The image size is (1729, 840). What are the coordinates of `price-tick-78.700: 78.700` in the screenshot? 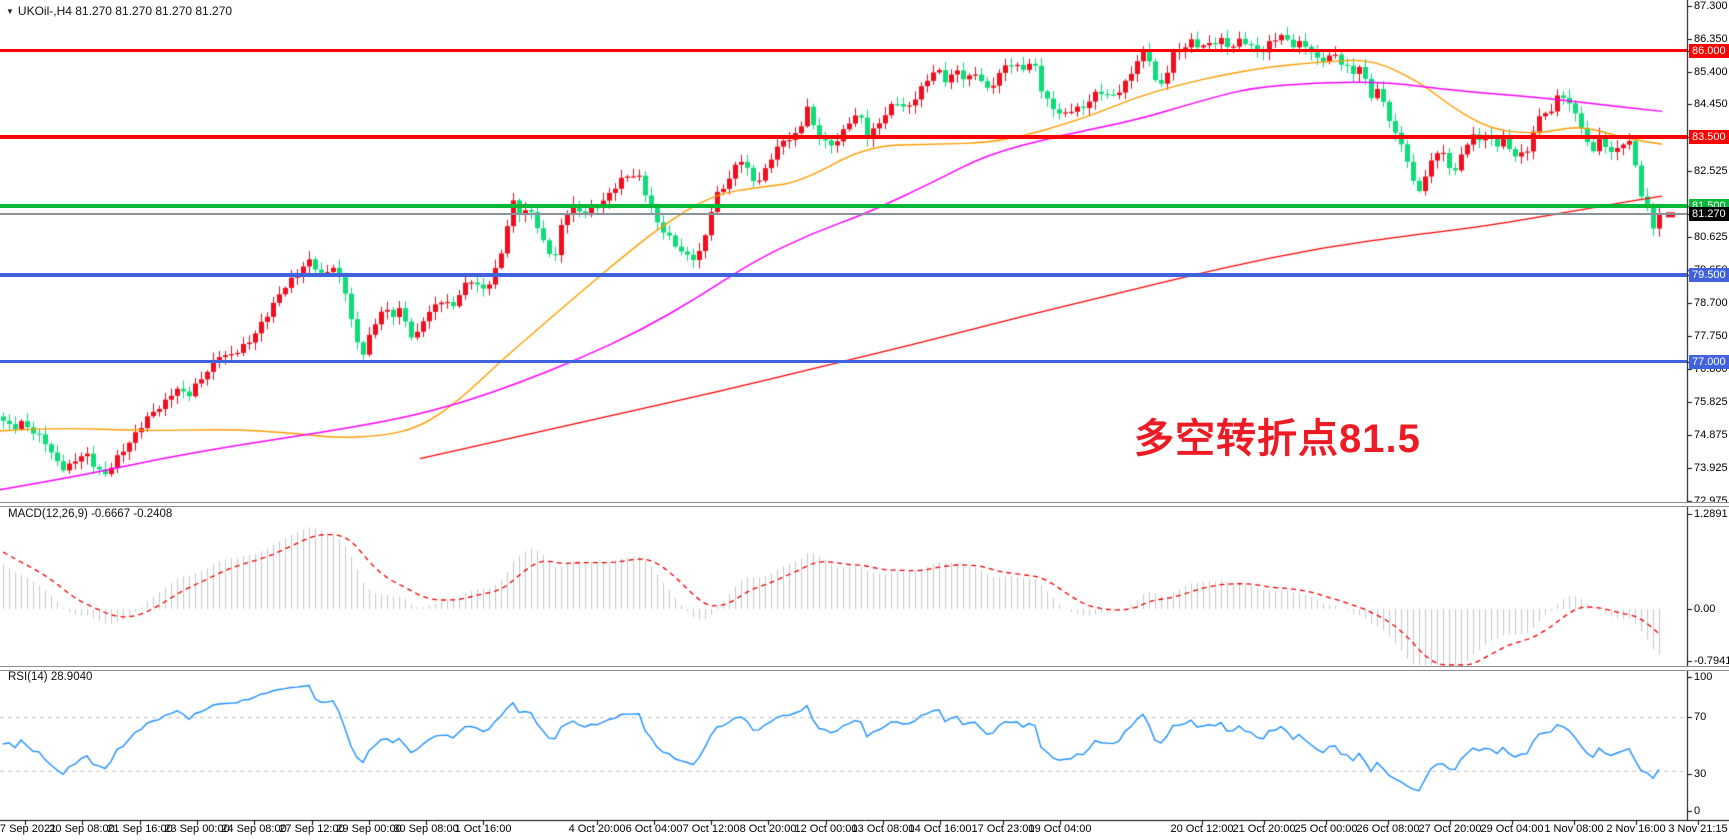 It's located at (1711, 303).